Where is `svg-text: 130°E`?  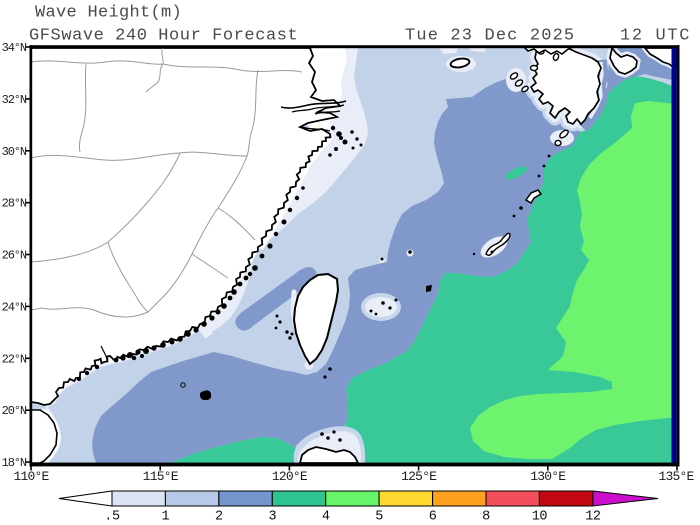
svg-text: 130°E is located at coordinates (548, 476).